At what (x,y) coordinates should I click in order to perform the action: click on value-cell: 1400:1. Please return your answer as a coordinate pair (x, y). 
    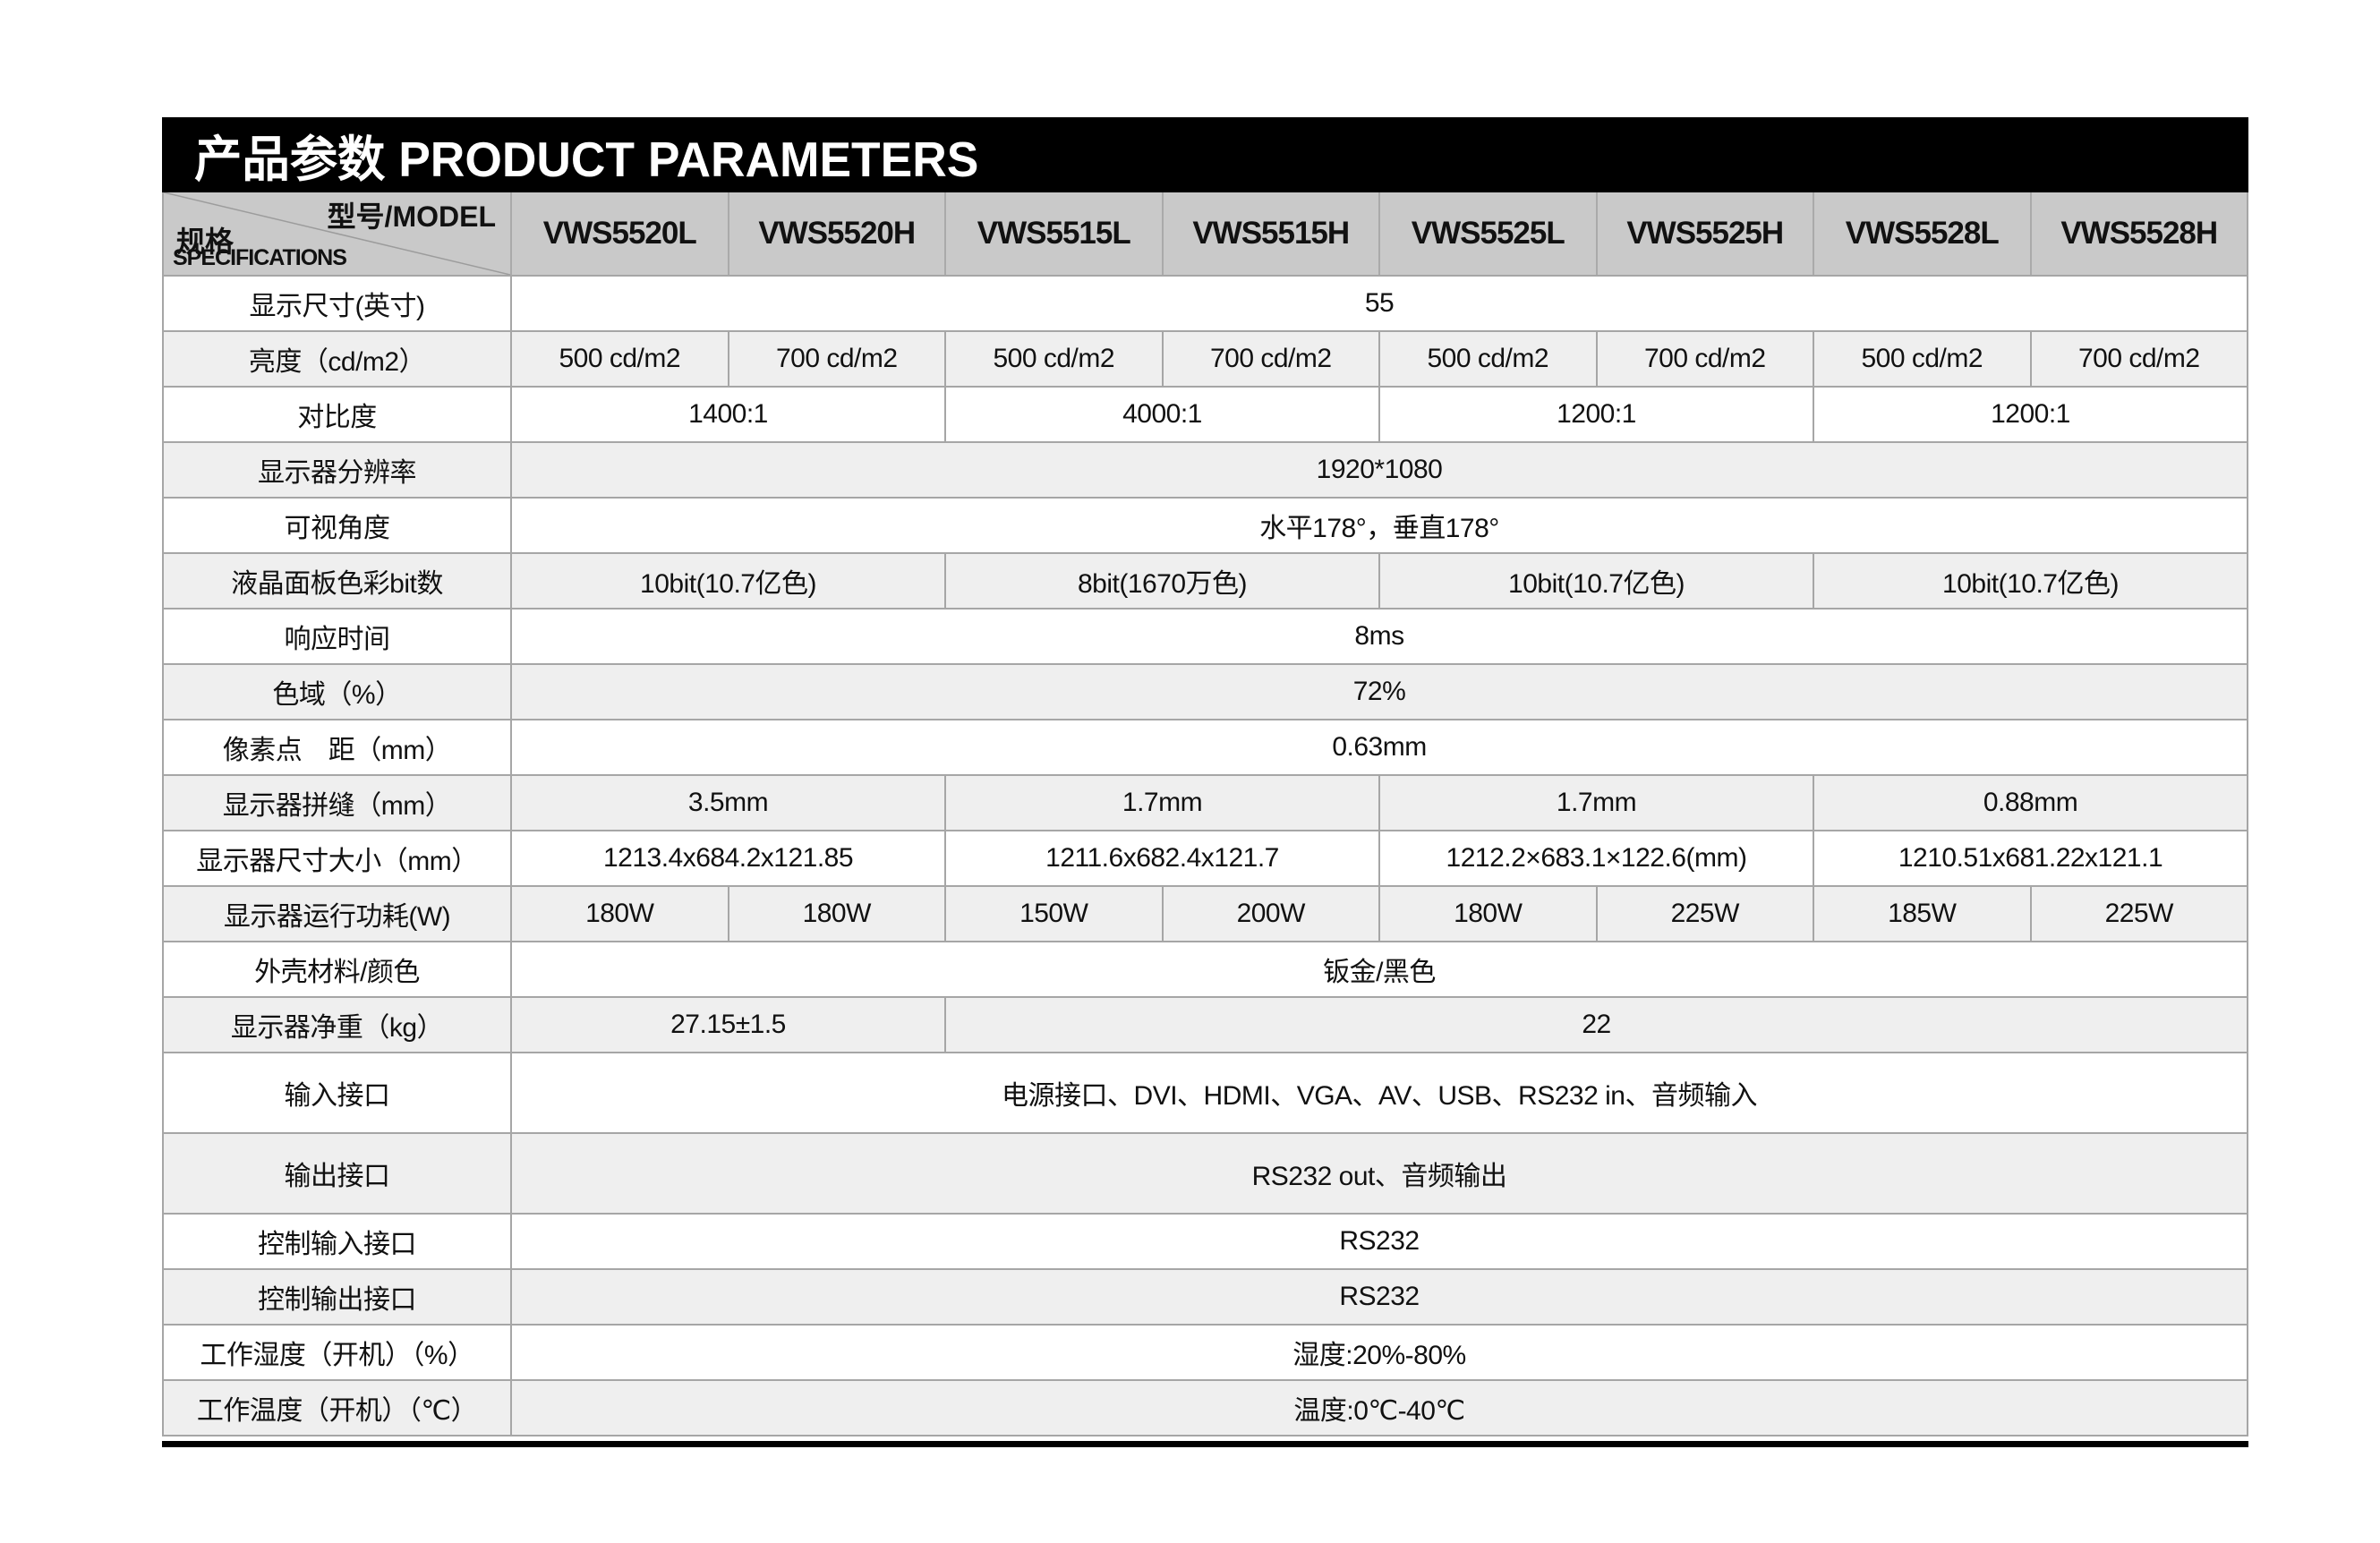
    Looking at the image, I should click on (727, 414).